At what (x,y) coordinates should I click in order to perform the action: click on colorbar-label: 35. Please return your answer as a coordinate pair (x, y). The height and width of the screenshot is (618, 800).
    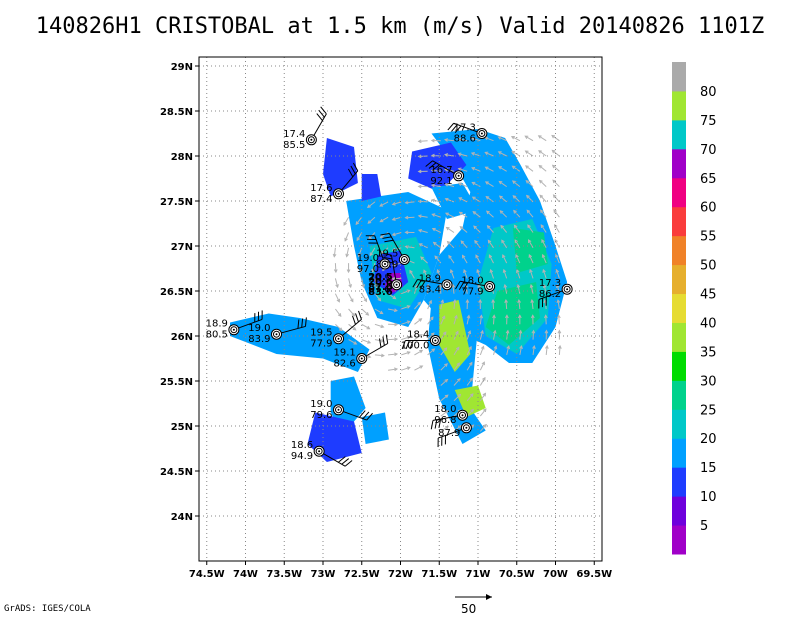
    Looking at the image, I should click on (708, 352).